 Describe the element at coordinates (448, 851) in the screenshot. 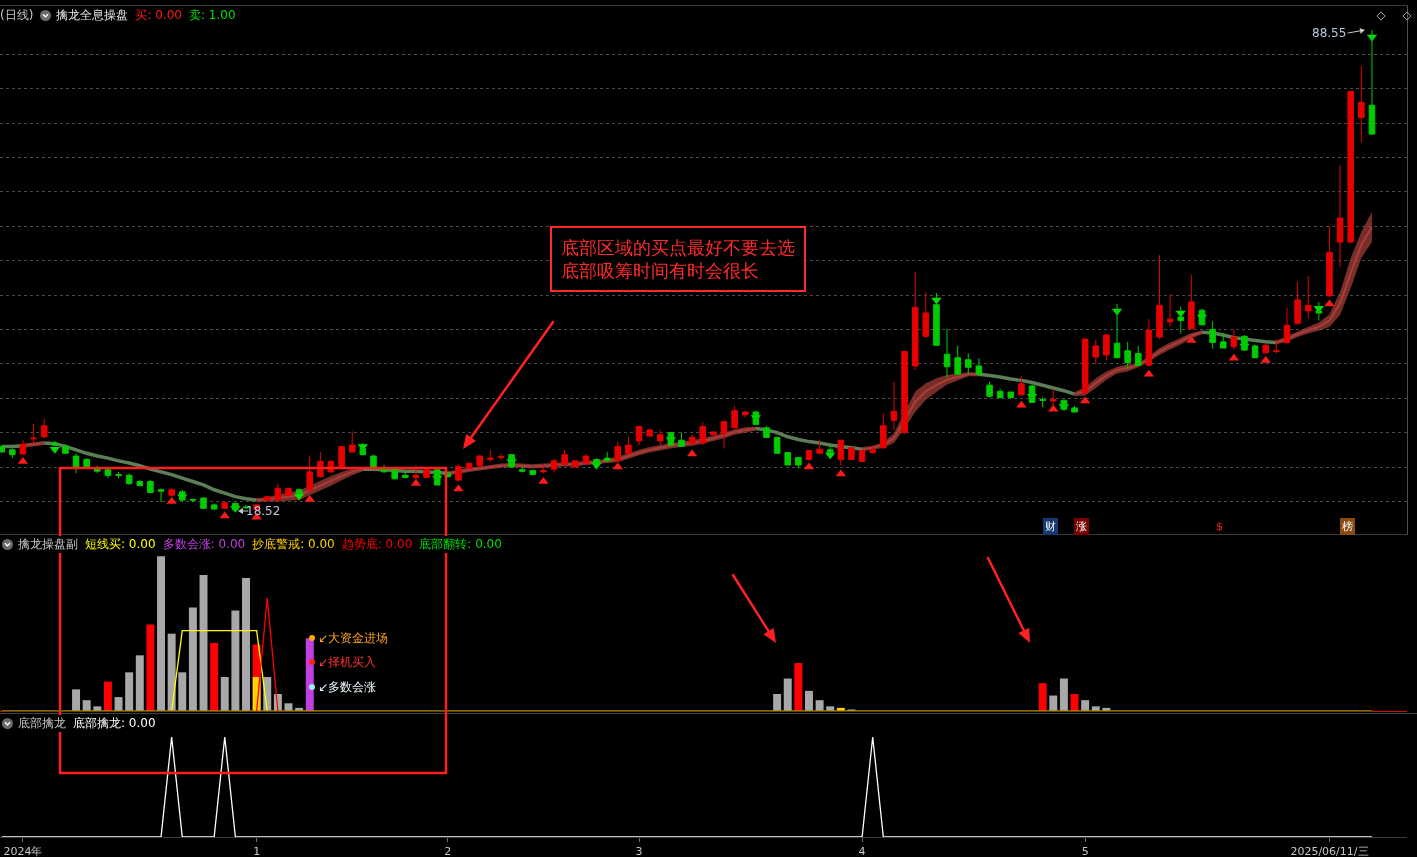

I see `x-tick-label: 2` at that location.